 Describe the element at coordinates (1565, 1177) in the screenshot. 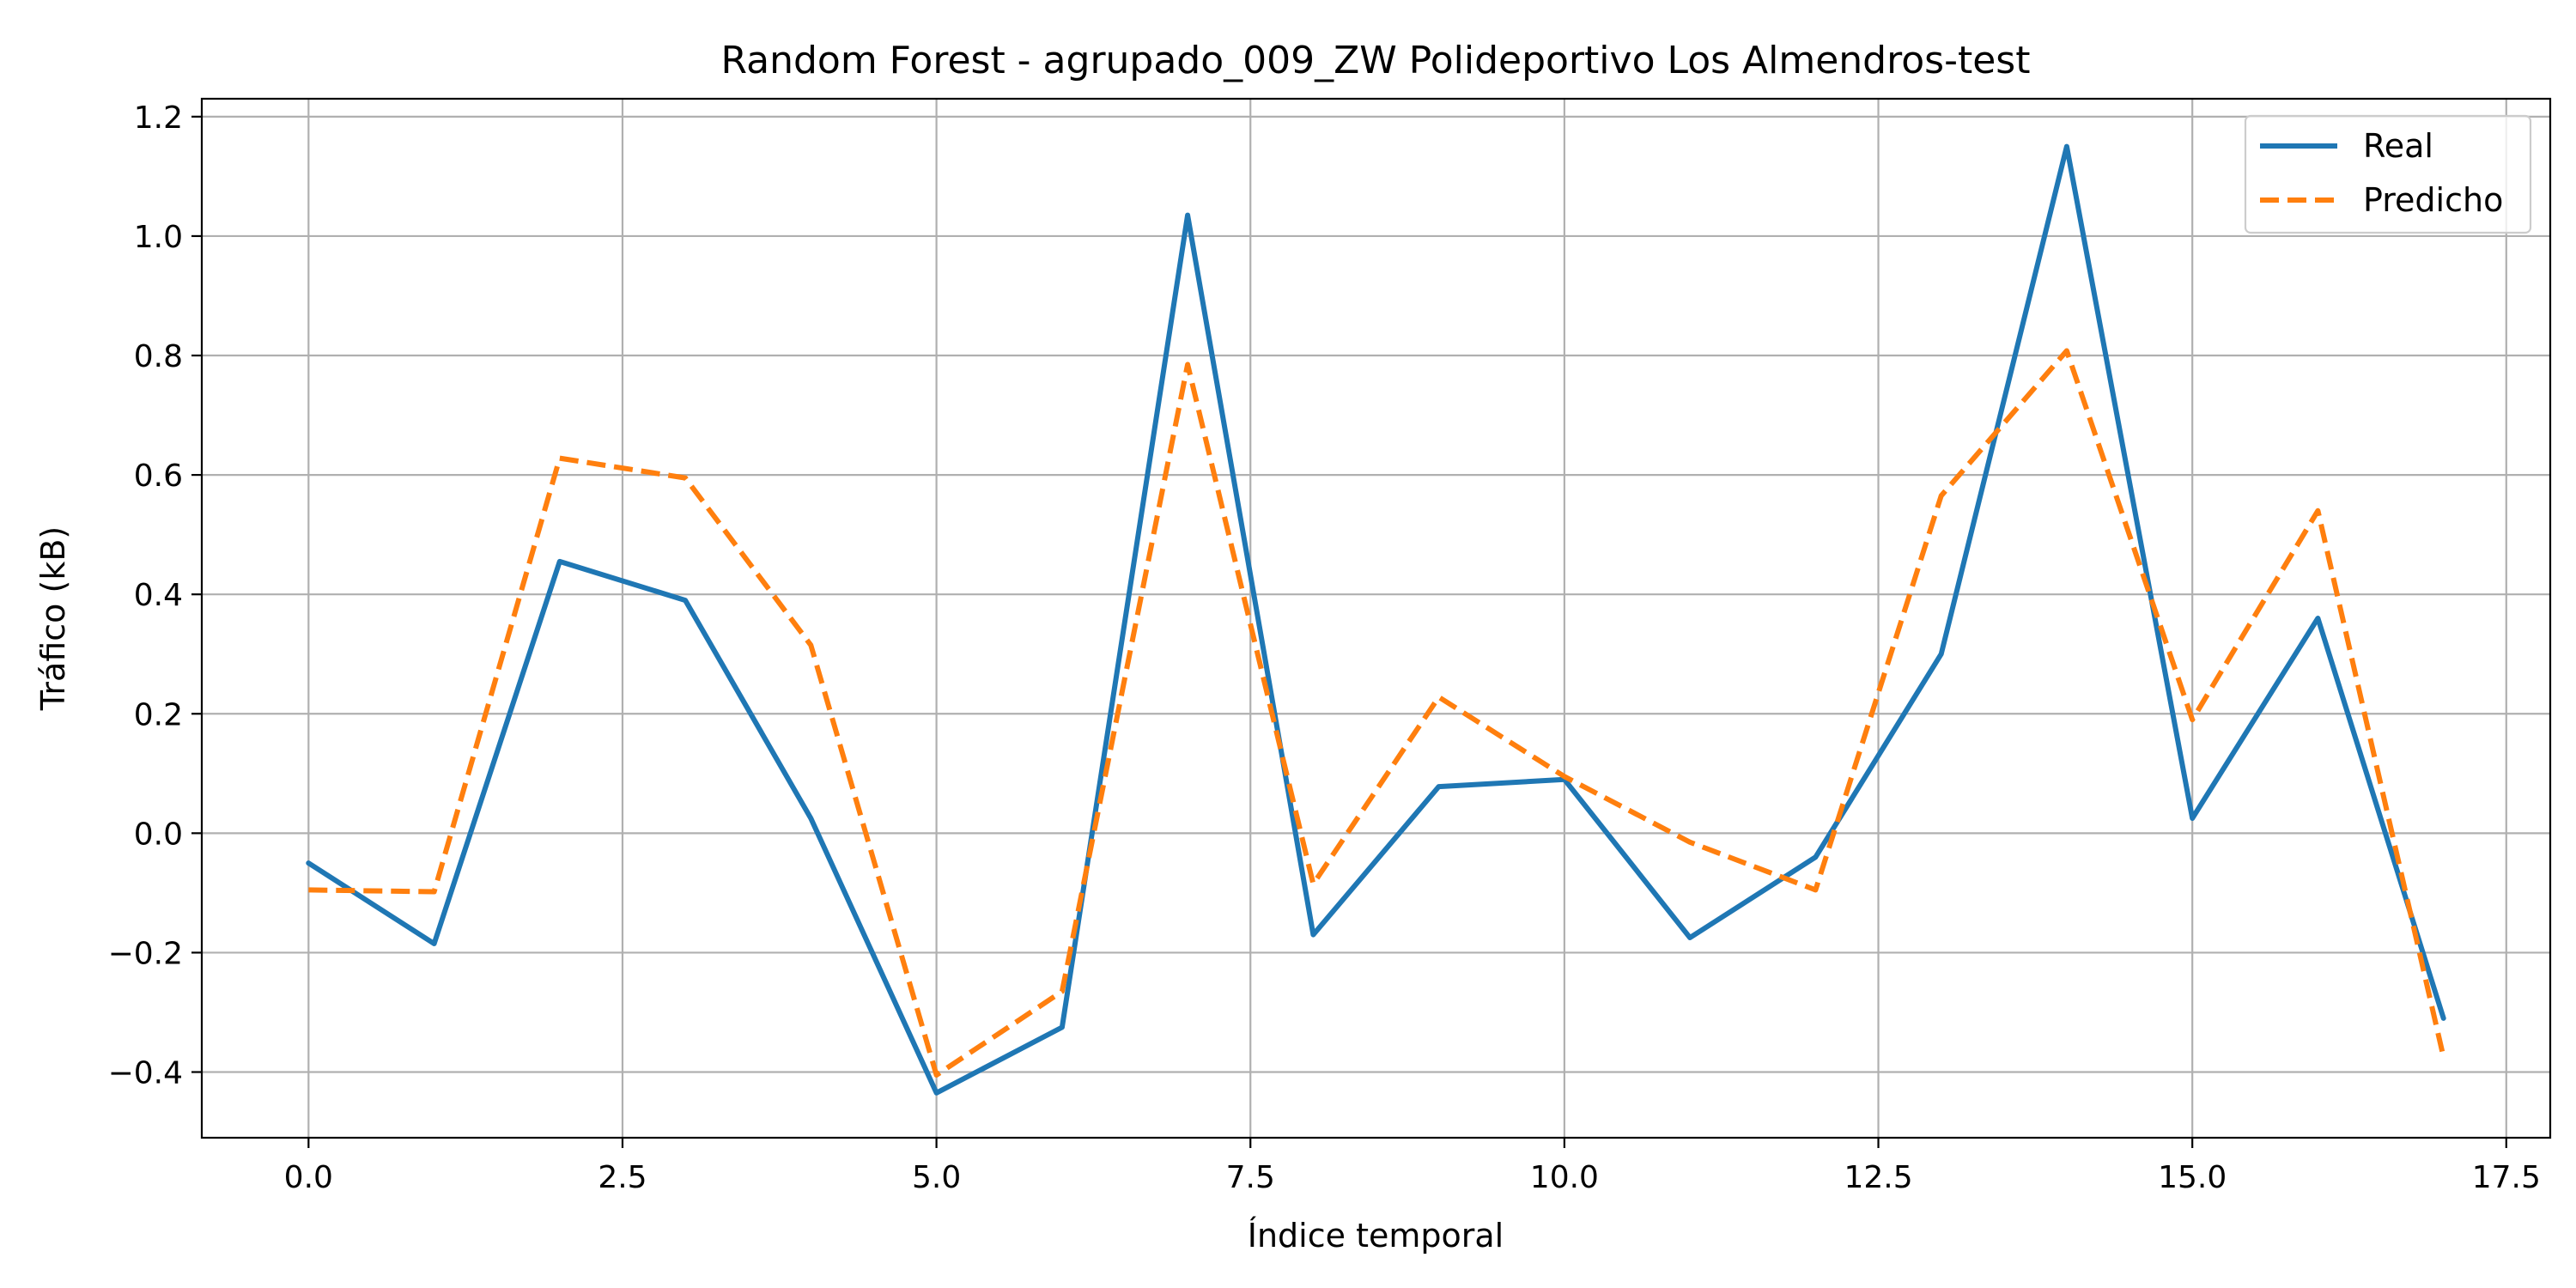

I see `x-tick-label: 10.0` at that location.